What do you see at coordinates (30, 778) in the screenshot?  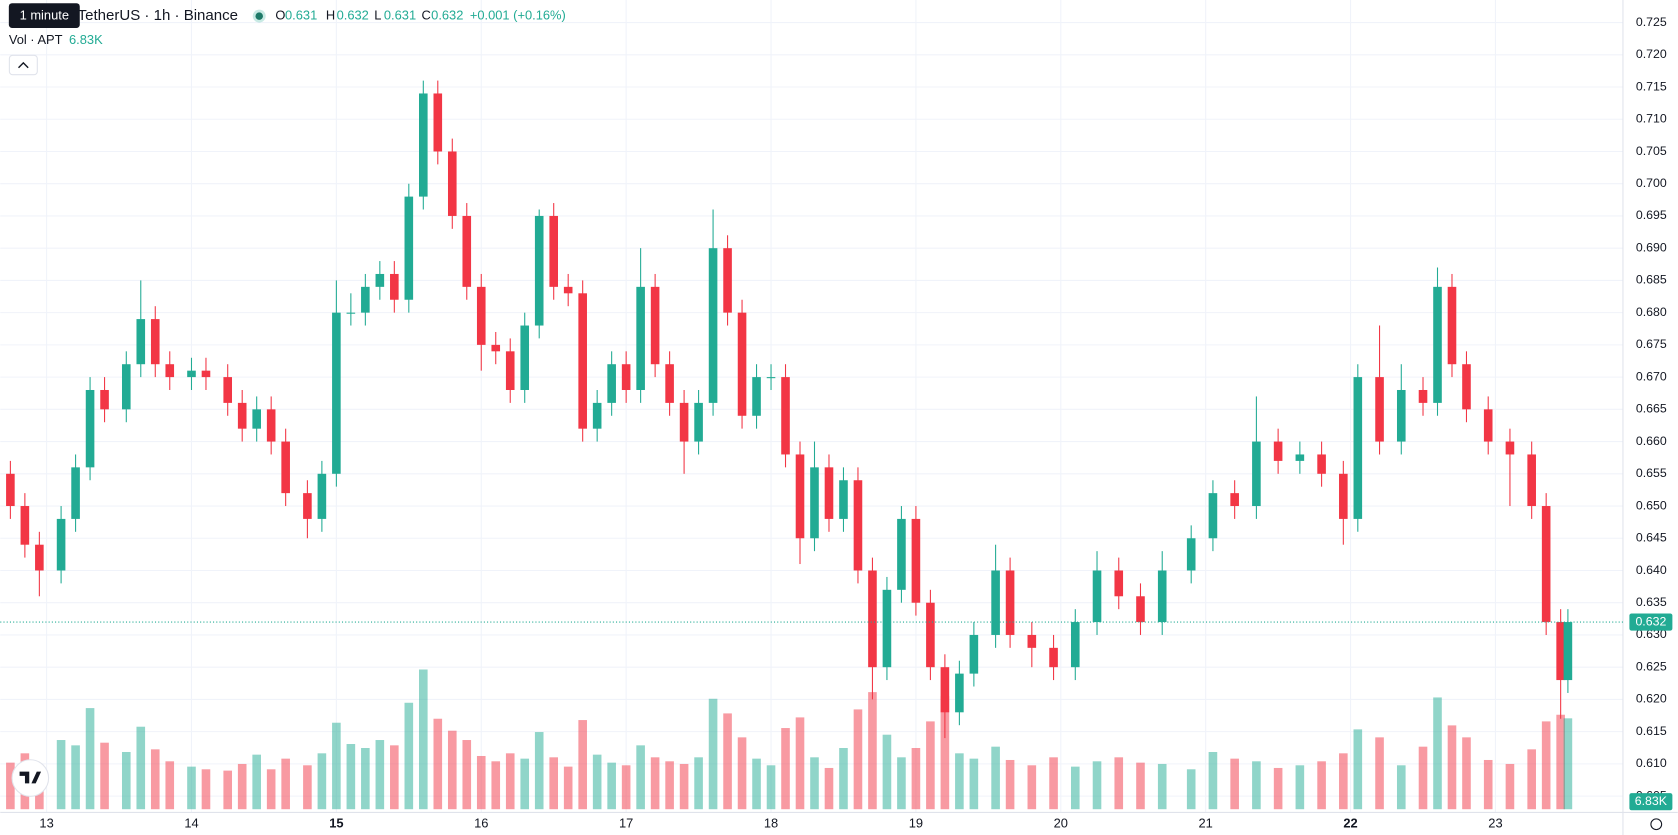 I see `logo` at bounding box center [30, 778].